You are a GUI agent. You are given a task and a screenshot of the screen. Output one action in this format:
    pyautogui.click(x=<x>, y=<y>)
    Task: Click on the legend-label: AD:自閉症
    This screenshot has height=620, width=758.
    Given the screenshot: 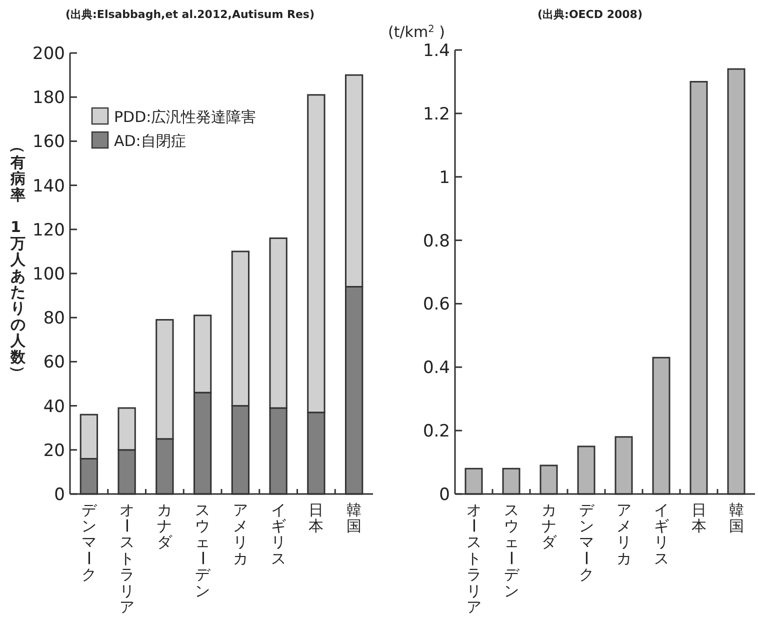 What is the action you would take?
    pyautogui.click(x=150, y=141)
    